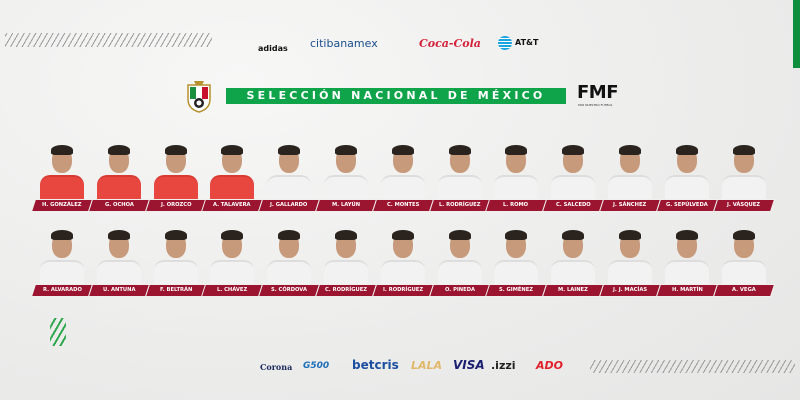  Describe the element at coordinates (118, 205) in the screenshot. I see `player-name-label: G. OCHOA` at that location.